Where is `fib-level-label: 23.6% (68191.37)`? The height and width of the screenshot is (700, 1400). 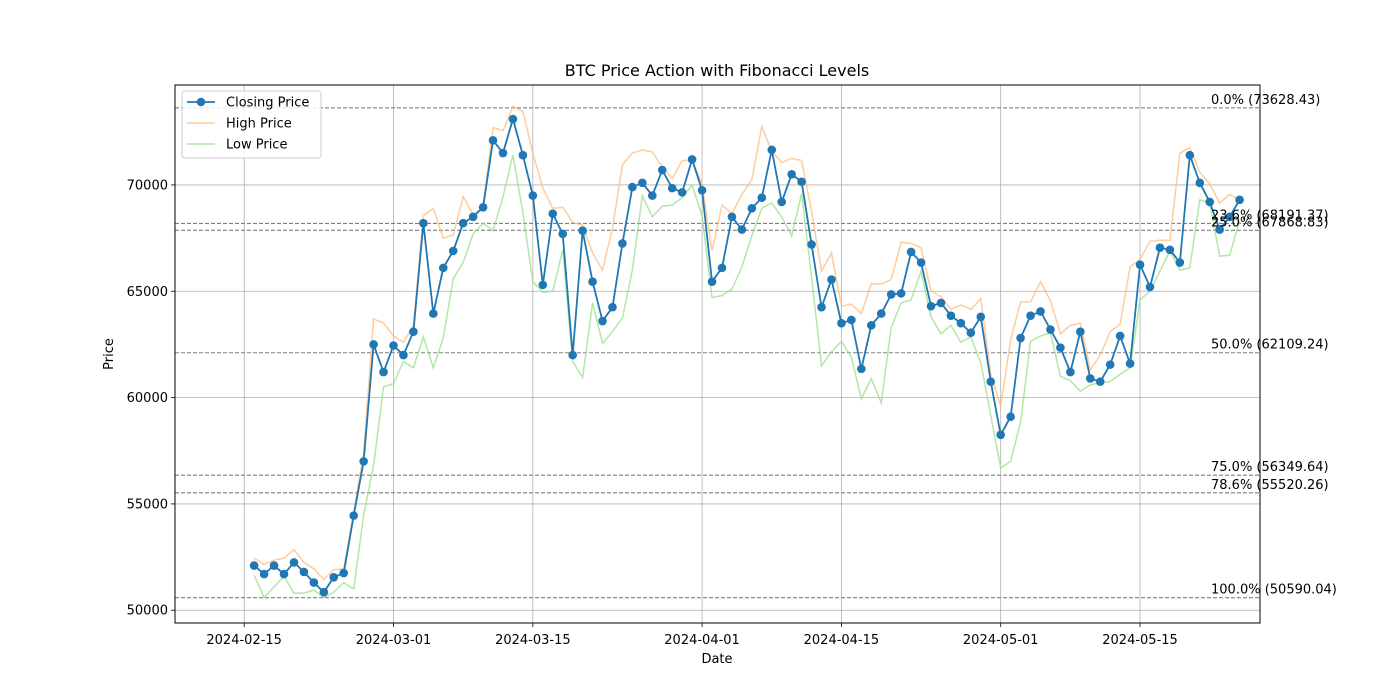
fib-level-label: 23.6% (68191.37) is located at coordinates (1270, 215).